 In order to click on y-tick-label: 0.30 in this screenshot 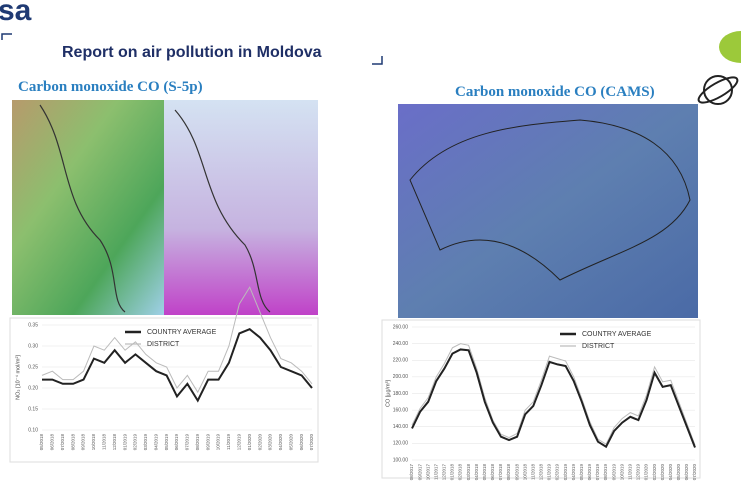, I will do `click(33, 346)`.